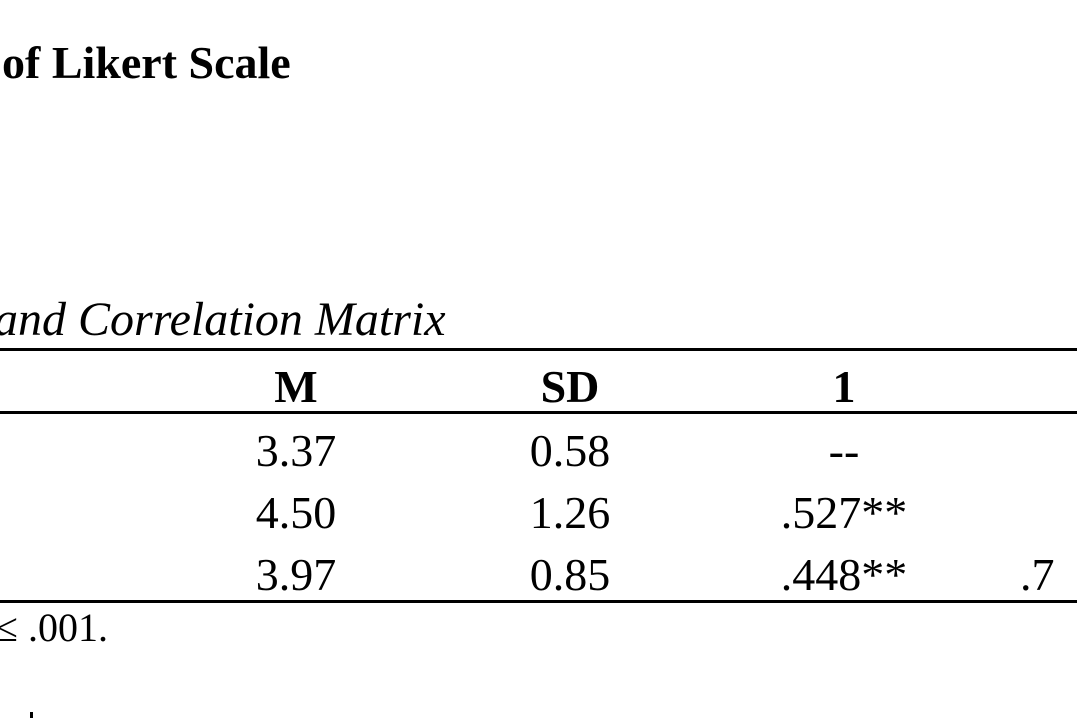  I want to click on text-fragment-mark, so click(31, 715).